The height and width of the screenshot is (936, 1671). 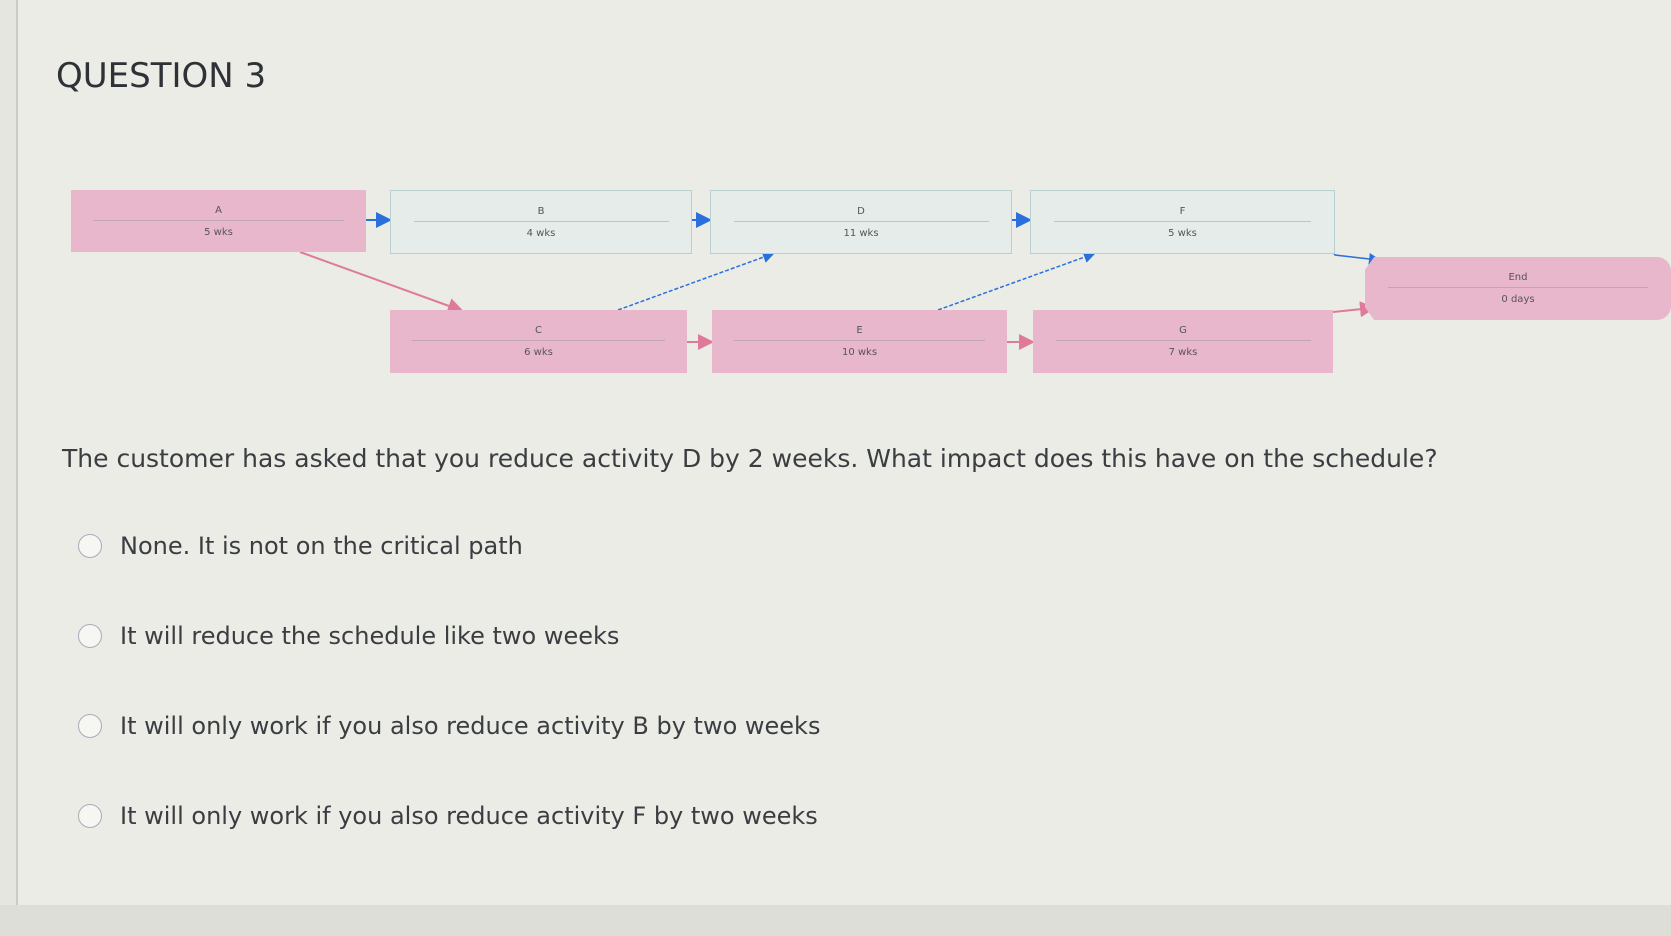 What do you see at coordinates (538, 352) in the screenshot?
I see `activity-duration: 6 wks` at bounding box center [538, 352].